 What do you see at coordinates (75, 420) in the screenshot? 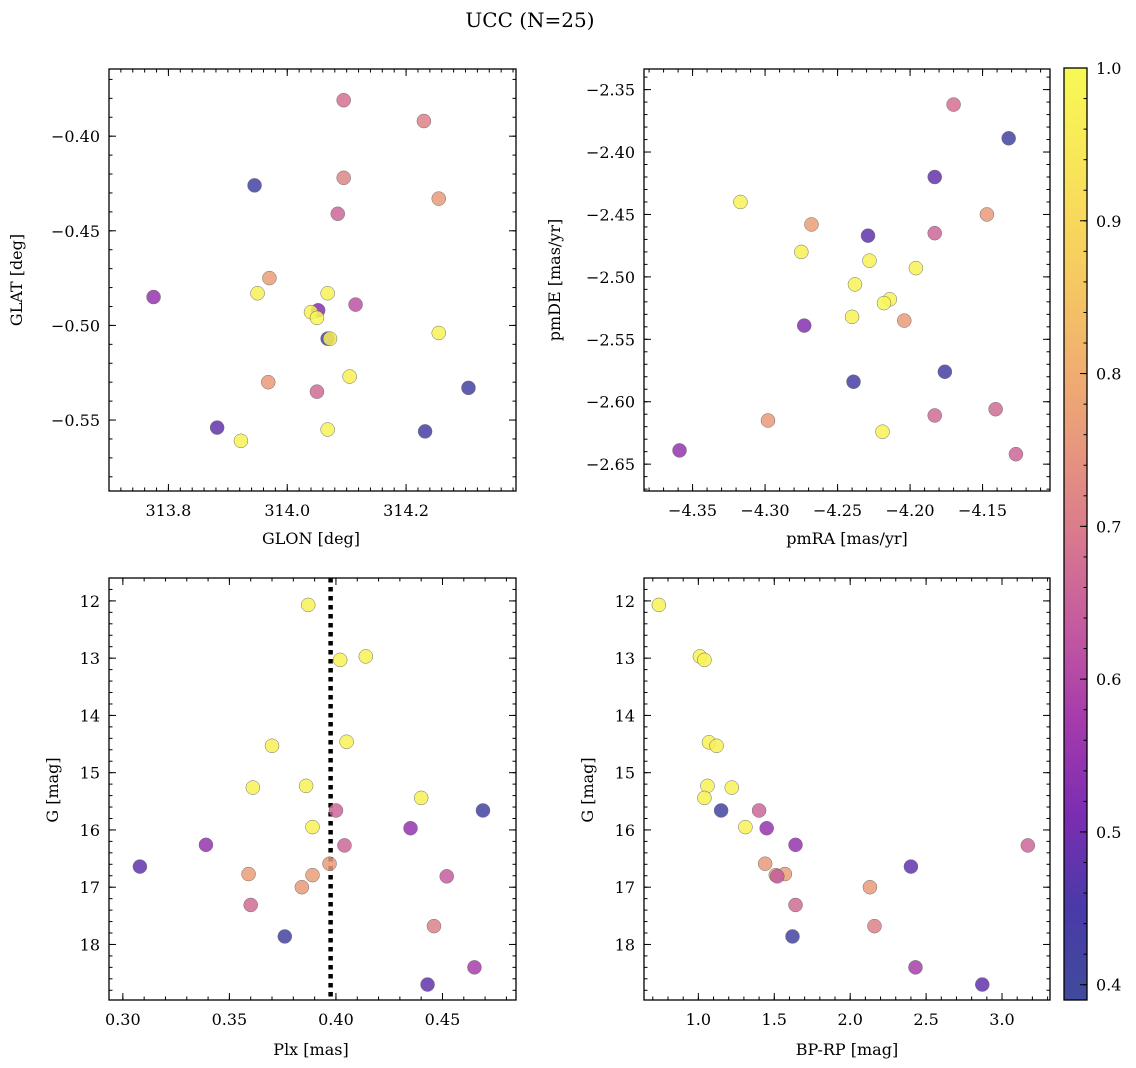
I see `y-tick-label: −0.55` at bounding box center [75, 420].